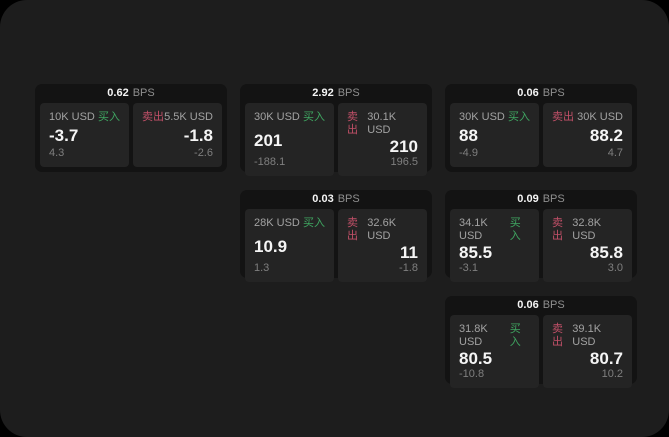 The height and width of the screenshot is (437, 669). I want to click on buy-sub-value: 1.3, so click(262, 268).